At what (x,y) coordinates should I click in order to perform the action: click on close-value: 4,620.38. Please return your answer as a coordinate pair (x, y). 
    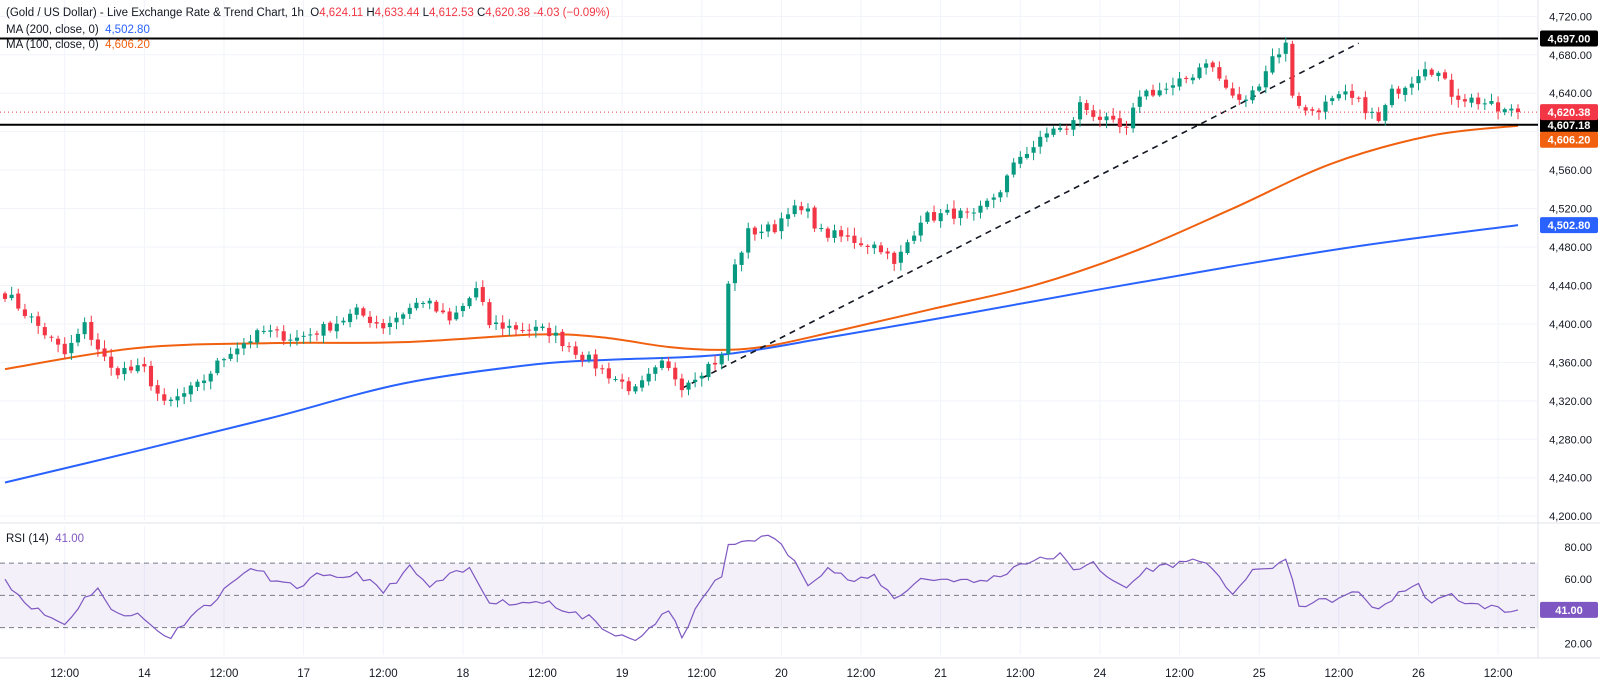
    Looking at the image, I should click on (508, 13).